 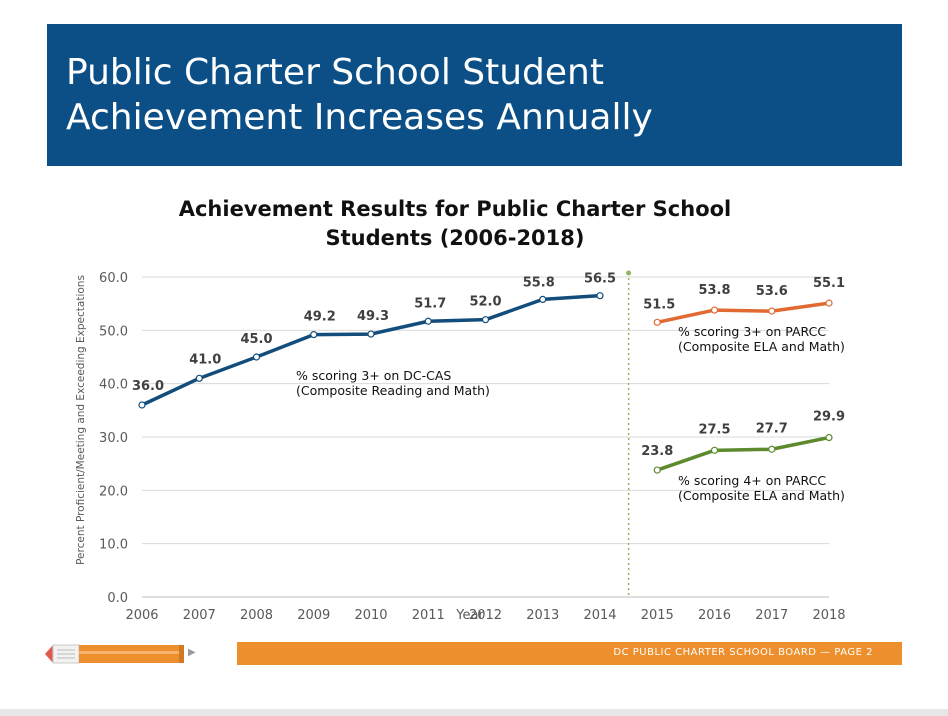 What do you see at coordinates (485, 615) in the screenshot?
I see `x-tick-label: 2012` at bounding box center [485, 615].